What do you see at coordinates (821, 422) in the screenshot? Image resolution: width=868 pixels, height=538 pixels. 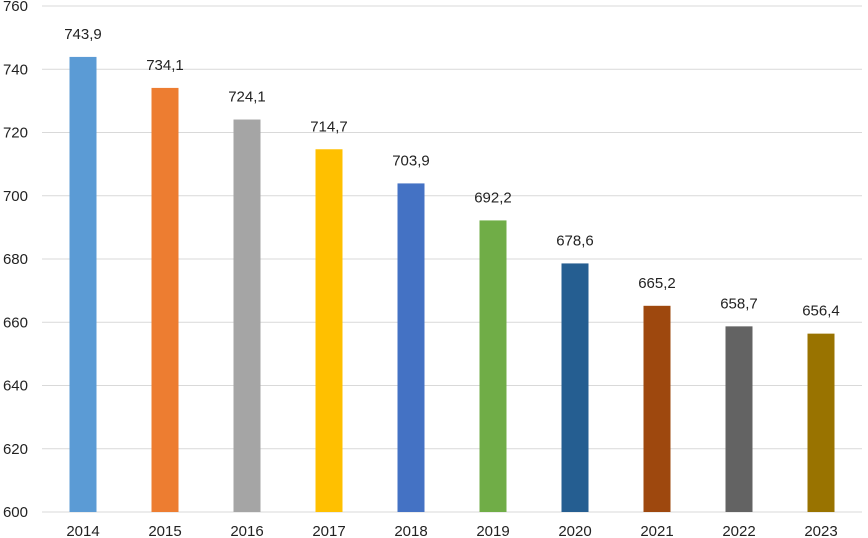 I see `bar-2023` at bounding box center [821, 422].